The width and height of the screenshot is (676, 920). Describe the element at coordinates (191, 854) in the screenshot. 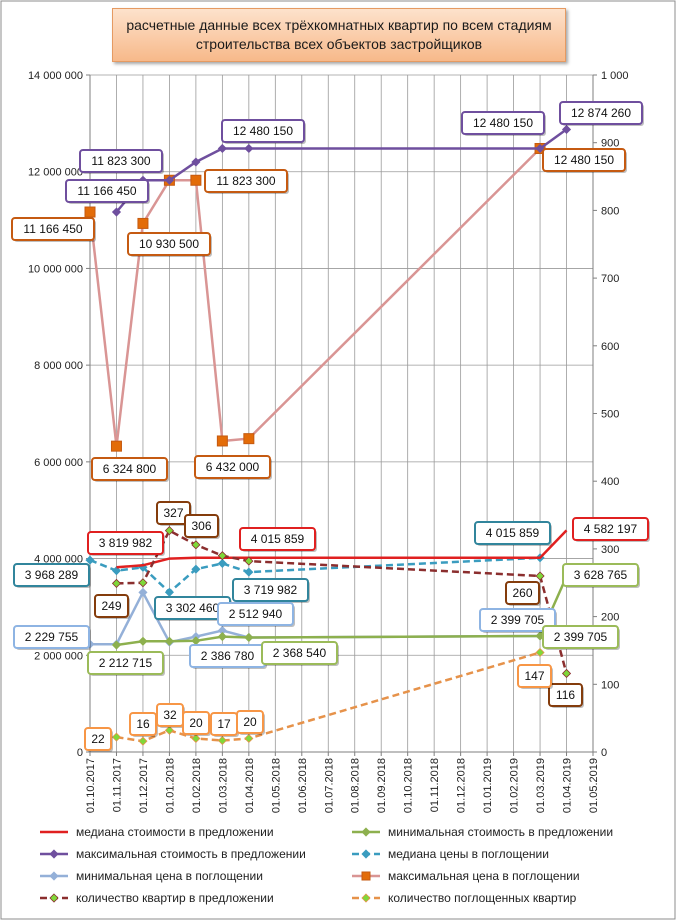

I see `legend-label: максимальная стоимость в предложении` at that location.